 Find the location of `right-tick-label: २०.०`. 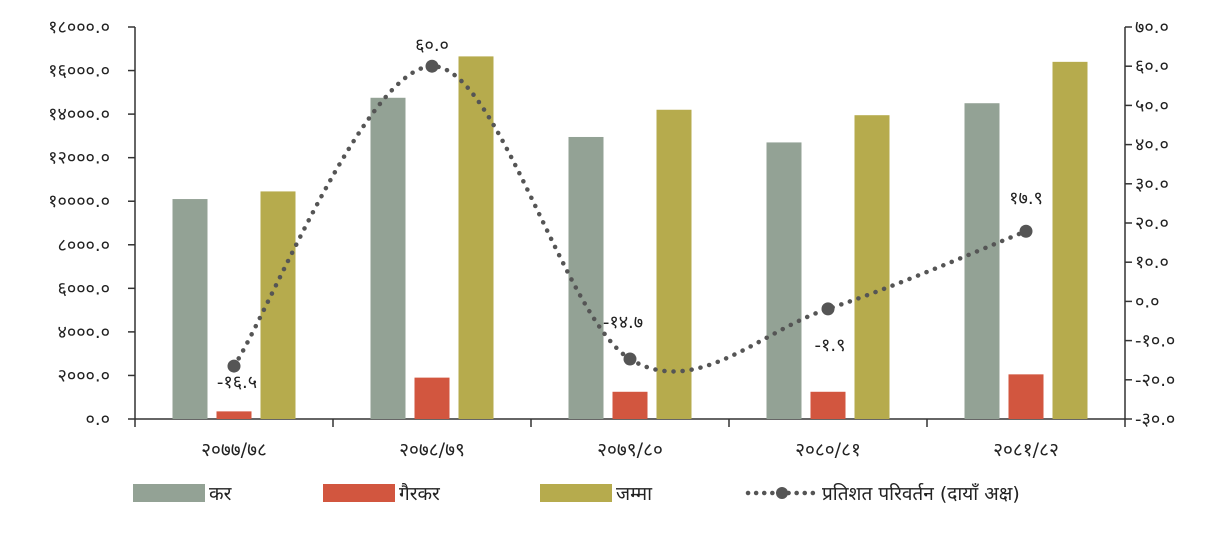

right-tick-label: २०.० is located at coordinates (1152, 223).